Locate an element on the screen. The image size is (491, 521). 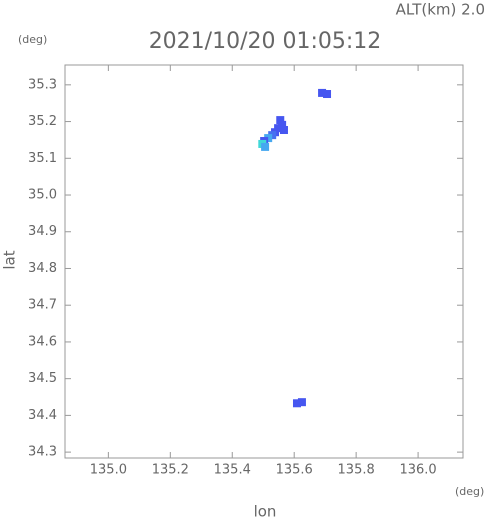
y-tick-label: 35.2 is located at coordinates (42, 121).